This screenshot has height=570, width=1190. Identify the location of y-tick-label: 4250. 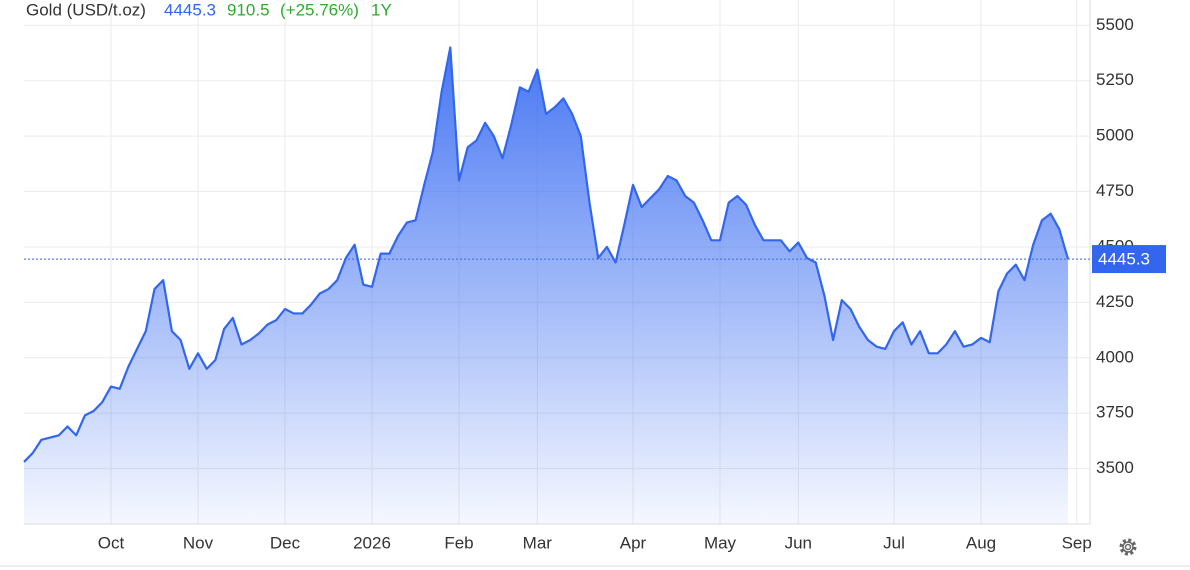
(1115, 301).